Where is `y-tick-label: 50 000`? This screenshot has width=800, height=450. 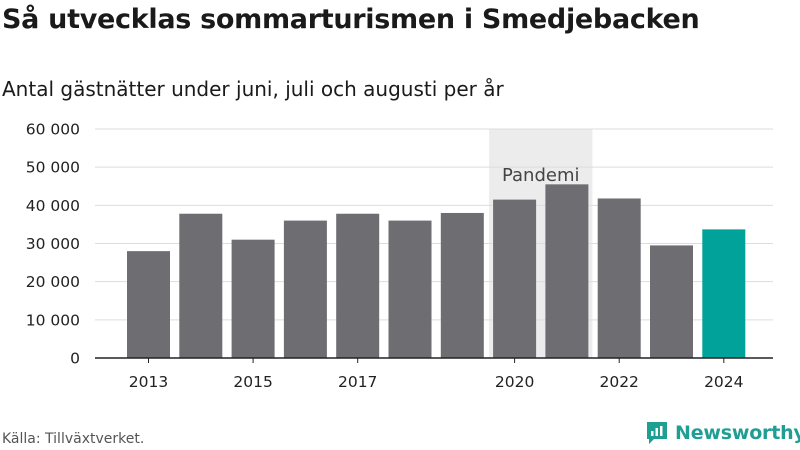 y-tick-label: 50 000 is located at coordinates (53, 168).